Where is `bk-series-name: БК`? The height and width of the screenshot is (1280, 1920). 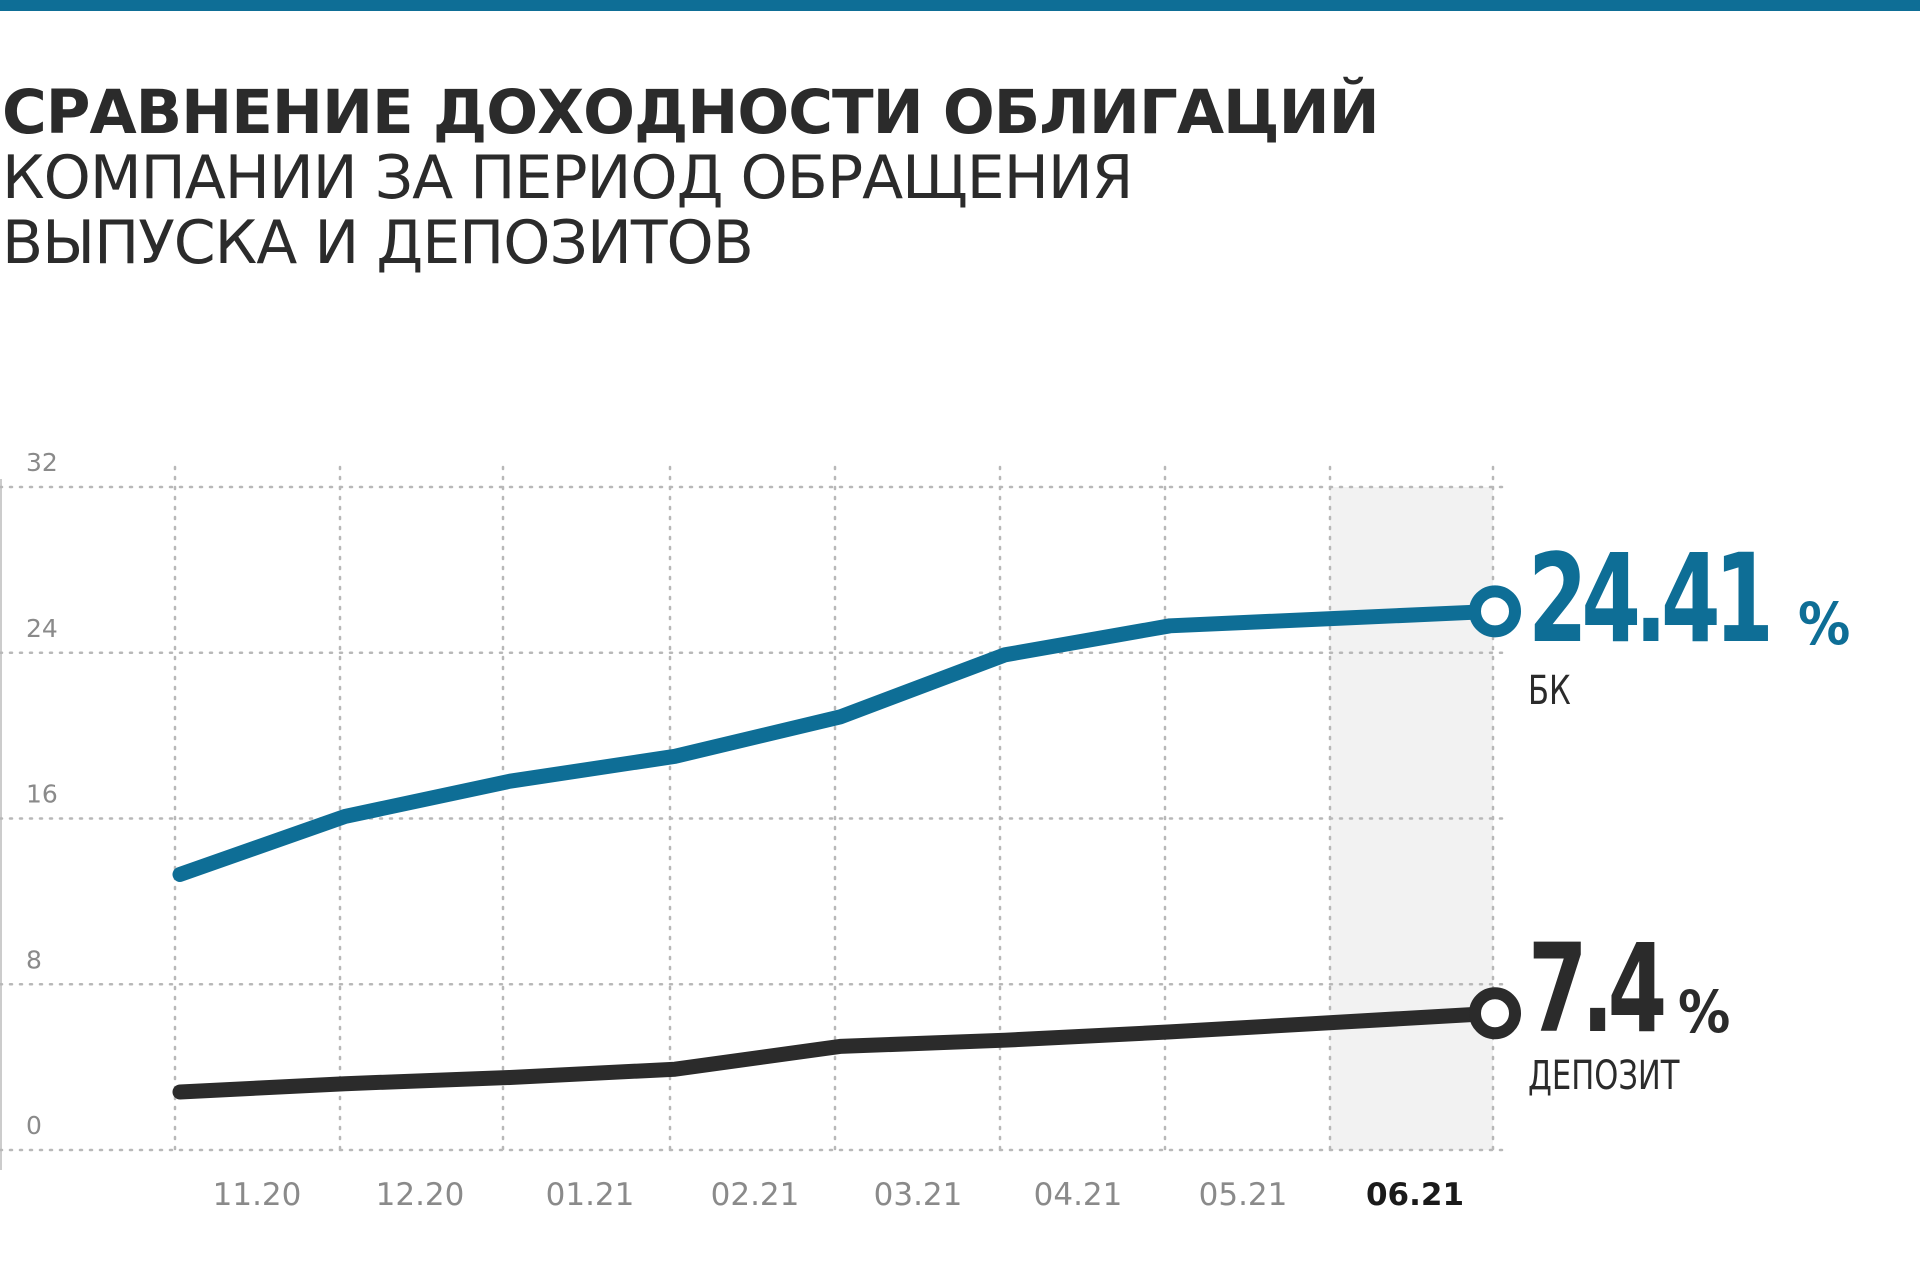
bk-series-name: БК is located at coordinates (1549, 691).